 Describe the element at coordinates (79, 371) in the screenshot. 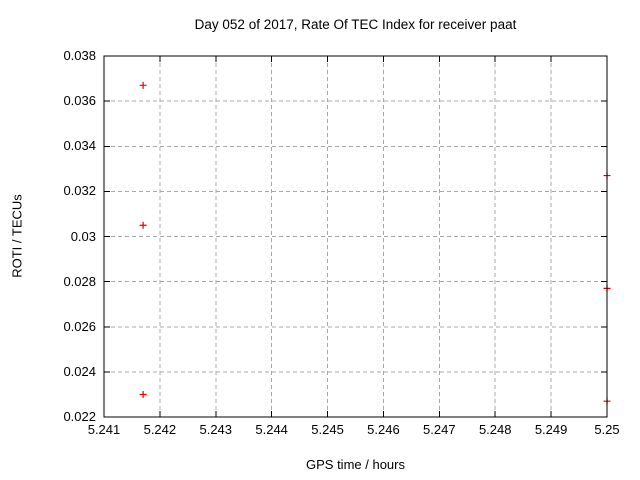

I see `y-tick-label: 0.024` at that location.